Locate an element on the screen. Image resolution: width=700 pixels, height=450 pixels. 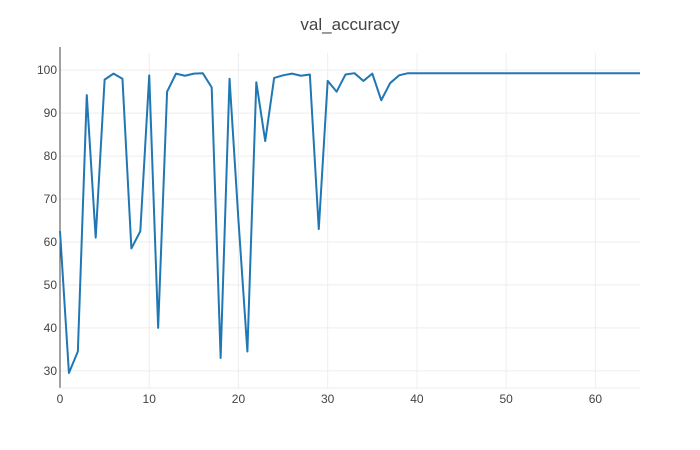
x-tick-label: 20 is located at coordinates (239, 399).